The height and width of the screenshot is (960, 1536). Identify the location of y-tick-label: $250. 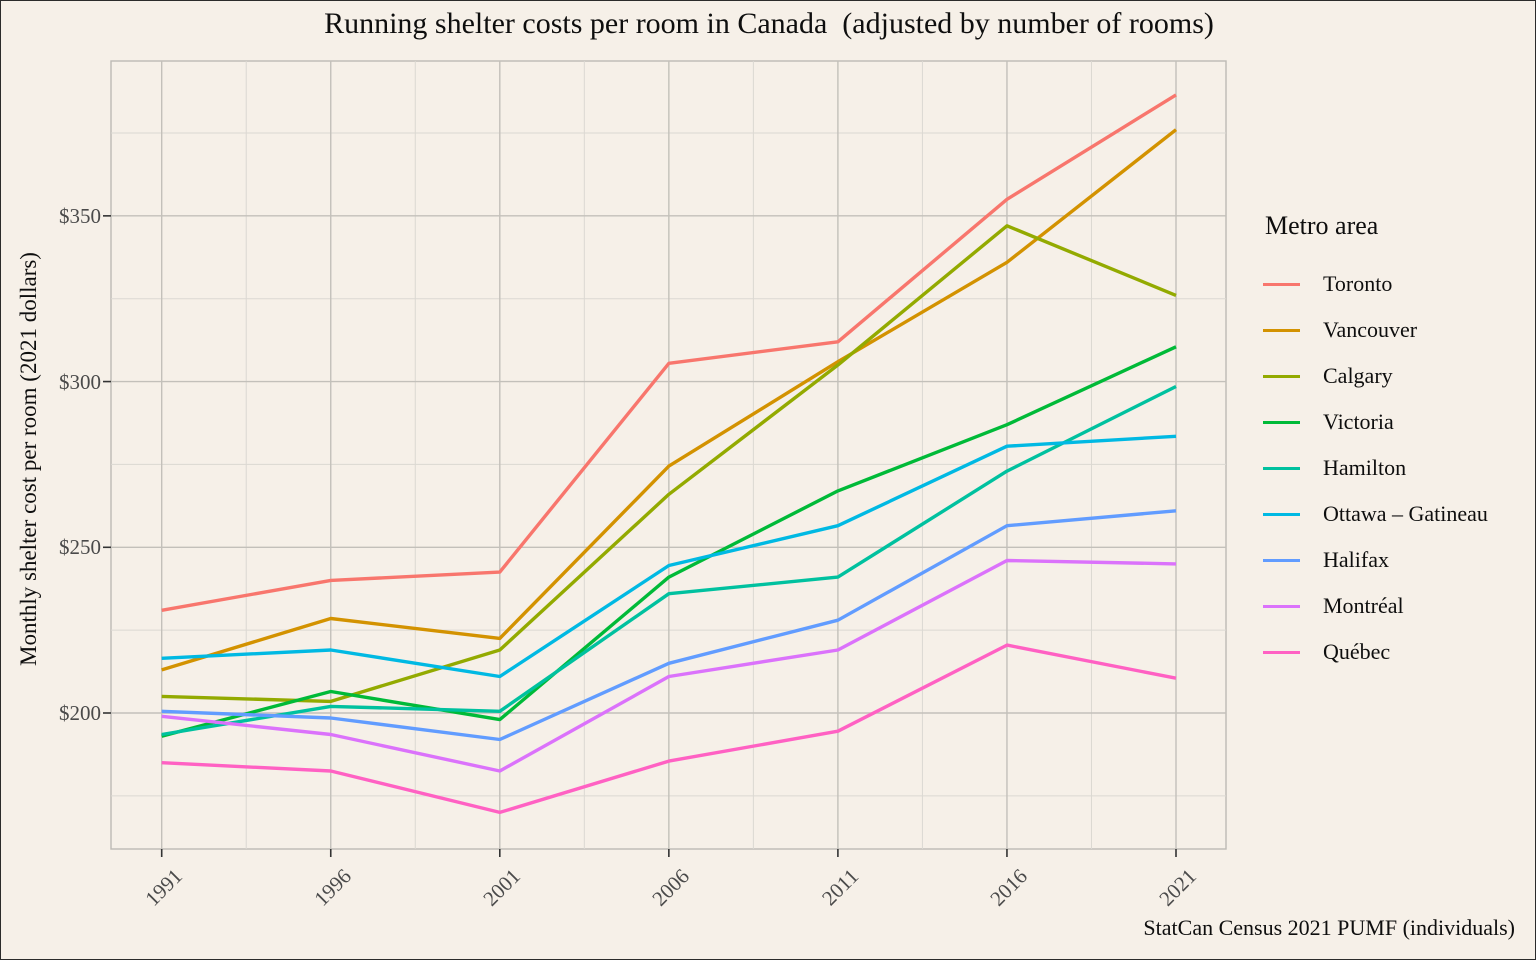
(80, 547).